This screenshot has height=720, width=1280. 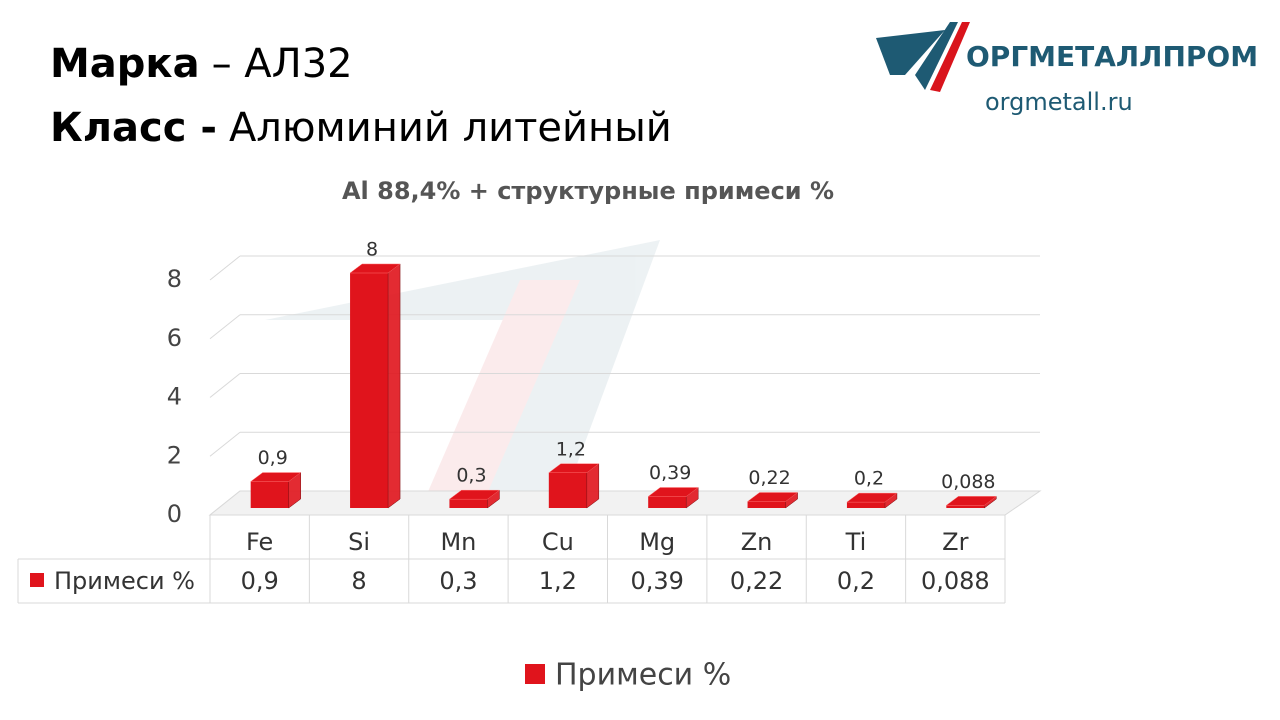 I want to click on value-label: 0,9, so click(x=273, y=458).